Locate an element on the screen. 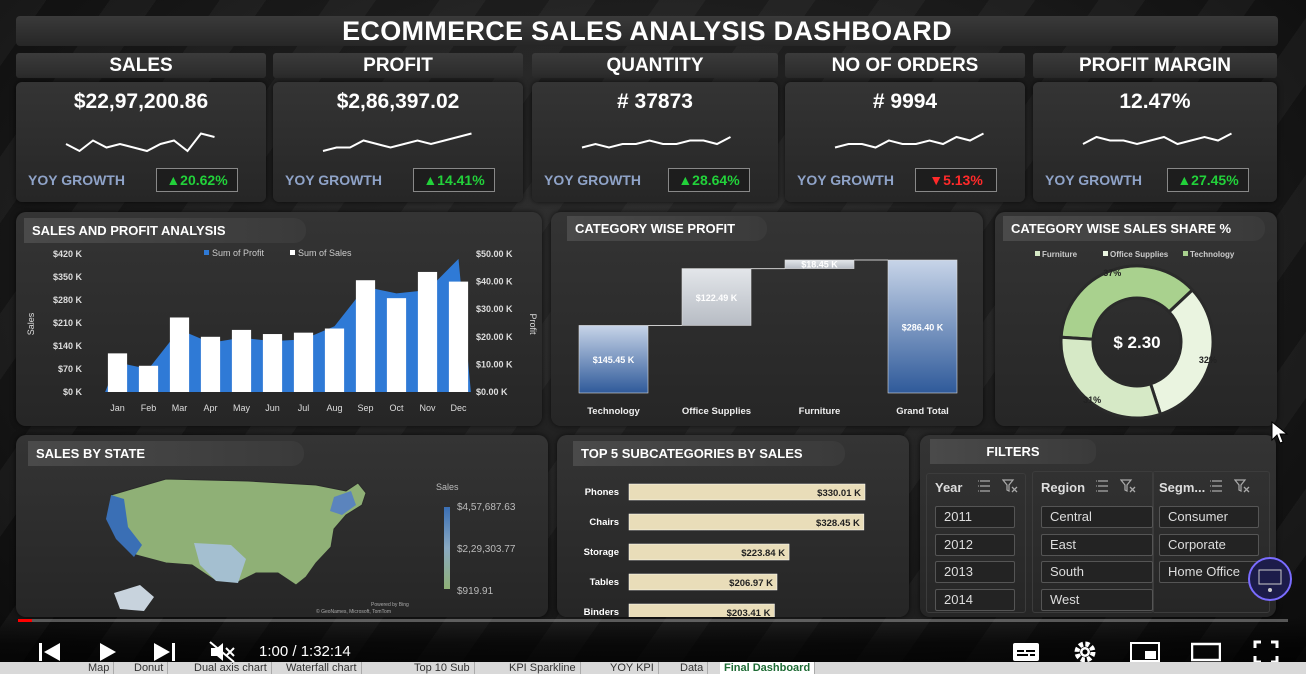  filter-year-option: 2013 is located at coordinates (975, 572).